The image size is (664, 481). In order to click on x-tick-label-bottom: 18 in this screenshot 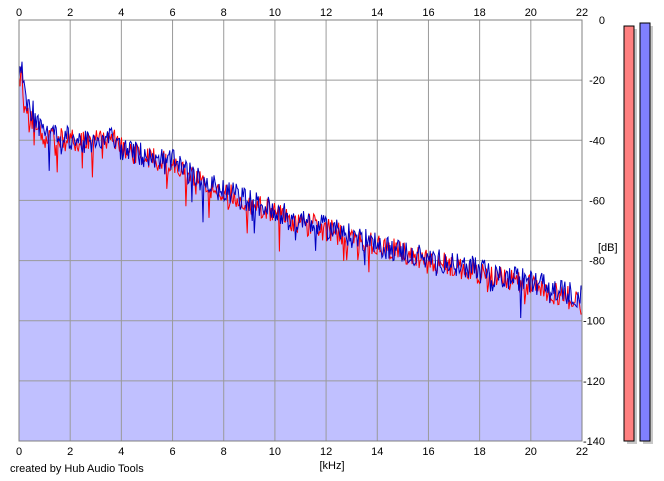, I will do `click(480, 452)`.